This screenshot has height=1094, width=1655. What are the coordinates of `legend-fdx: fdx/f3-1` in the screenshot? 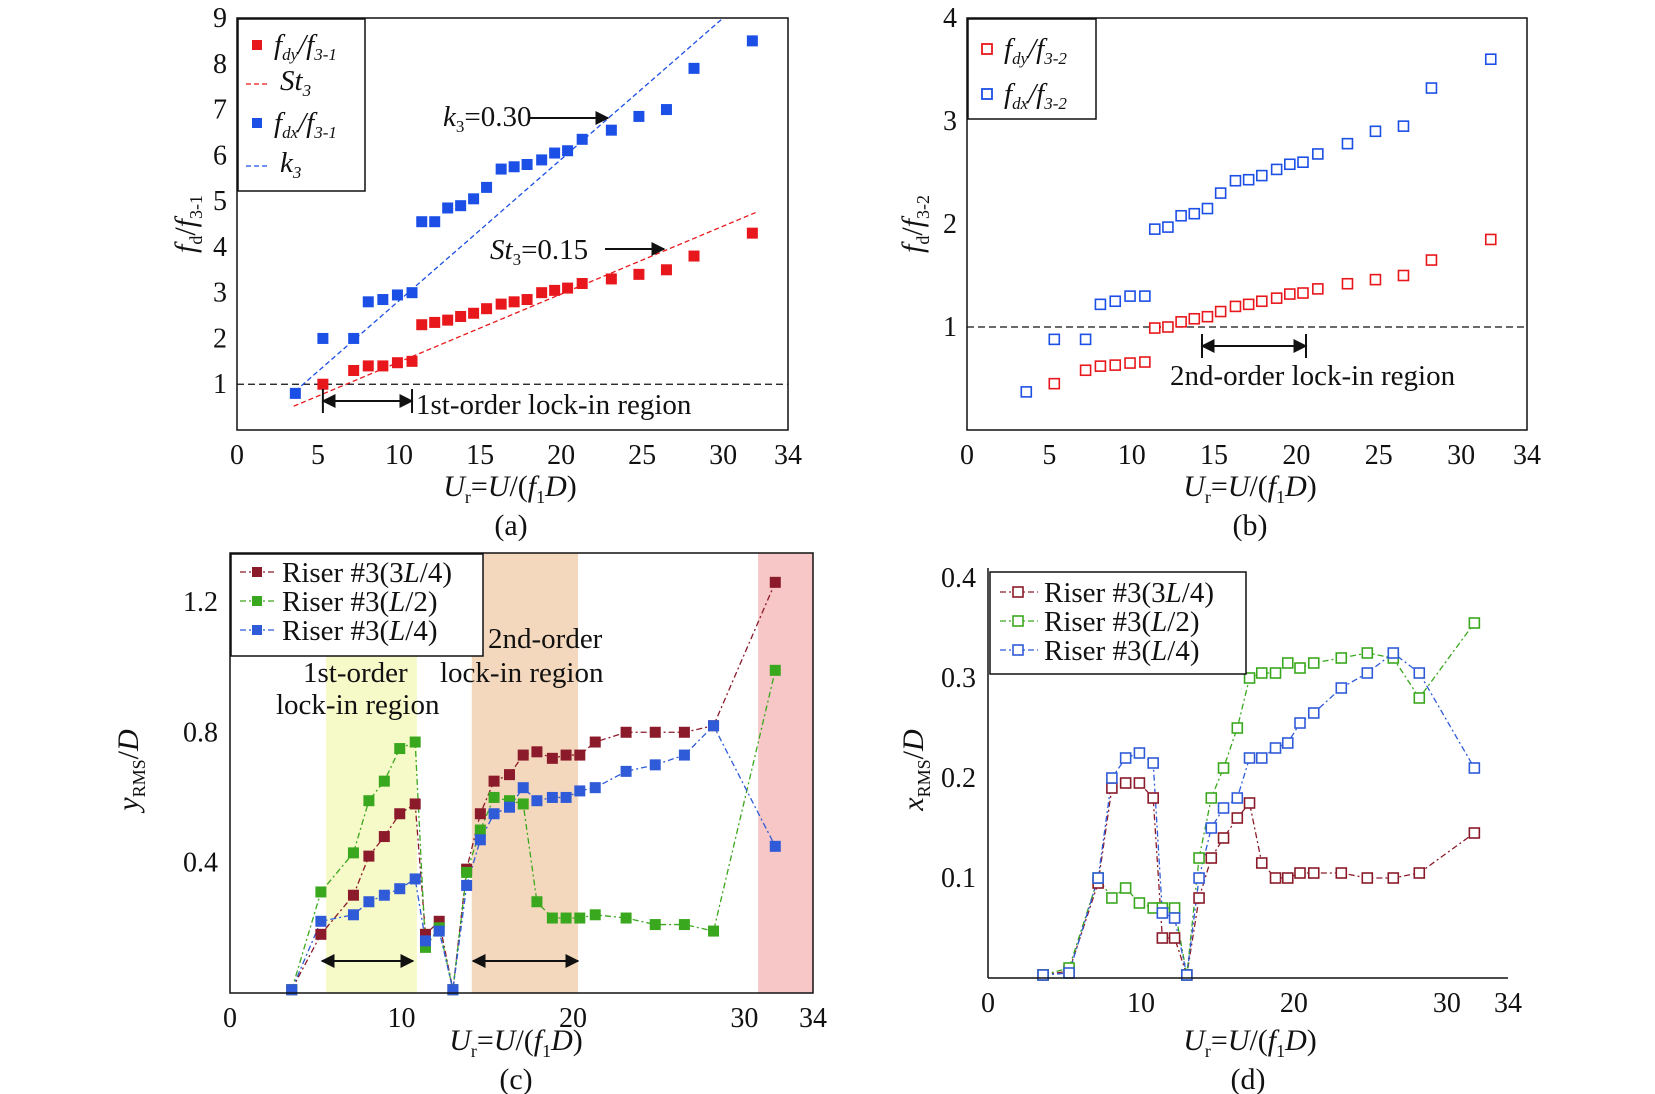 It's located at (305, 124).